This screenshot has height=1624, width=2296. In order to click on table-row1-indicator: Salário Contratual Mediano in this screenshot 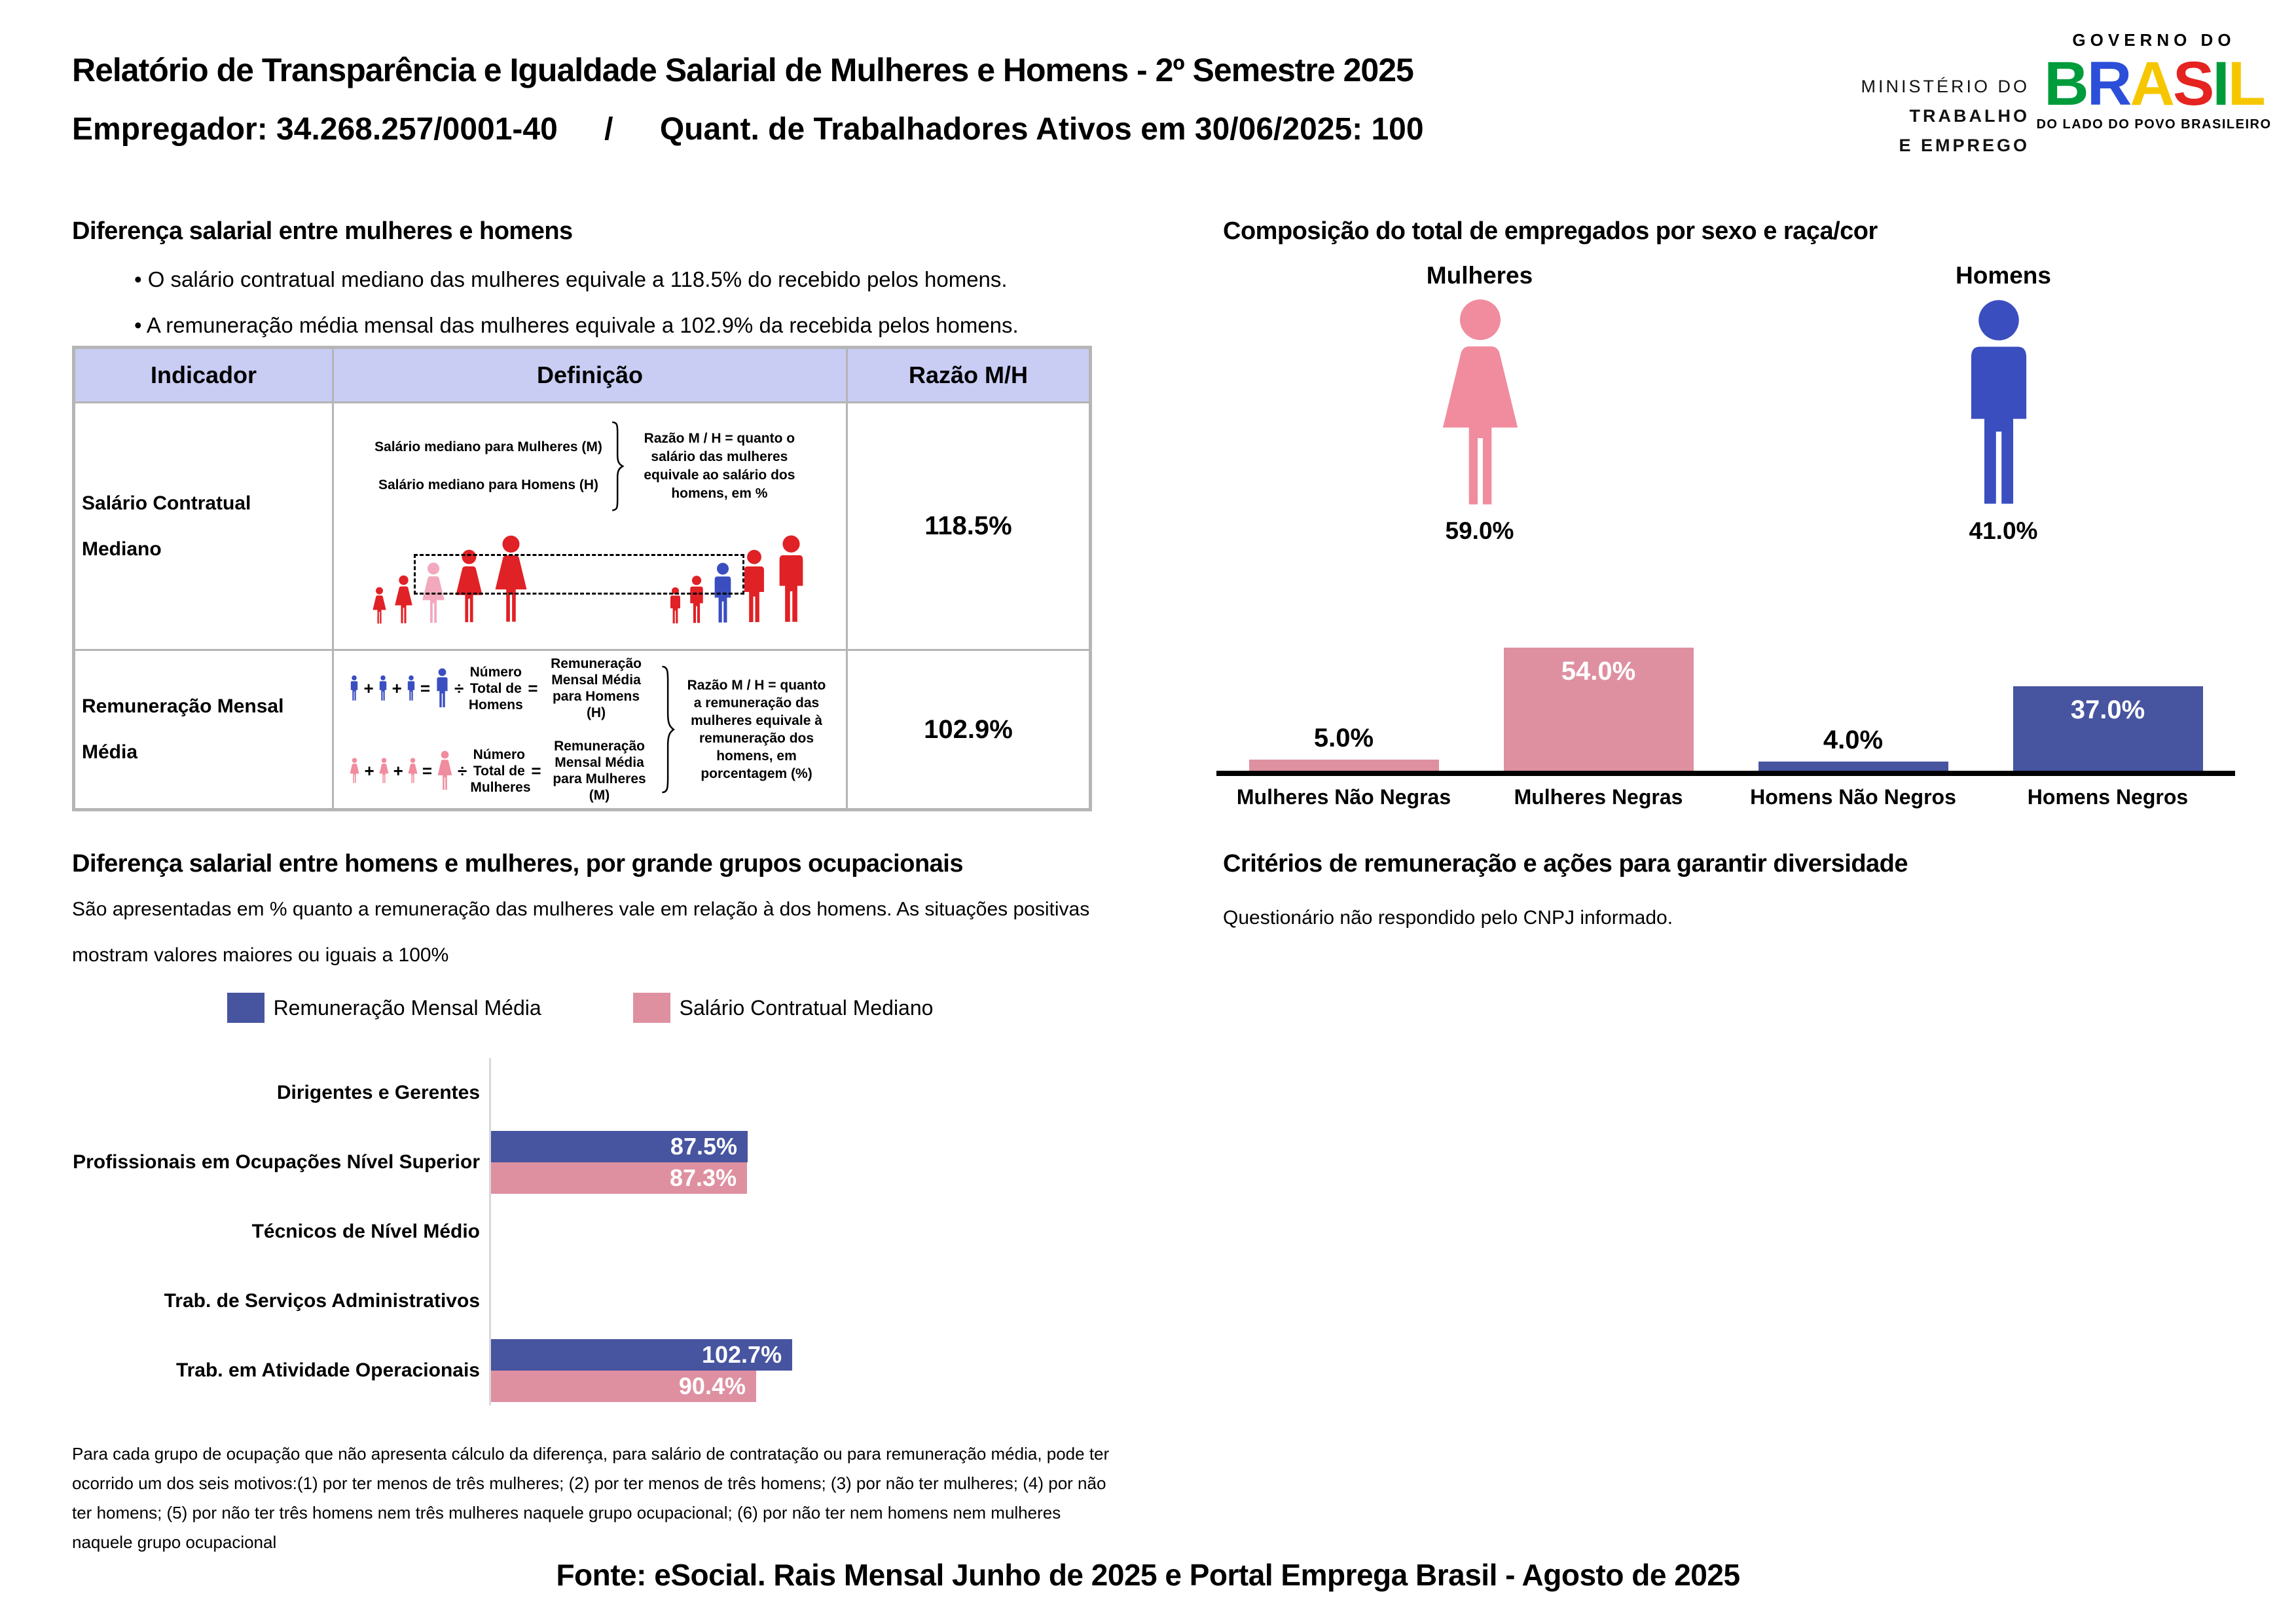, I will do `click(203, 526)`.